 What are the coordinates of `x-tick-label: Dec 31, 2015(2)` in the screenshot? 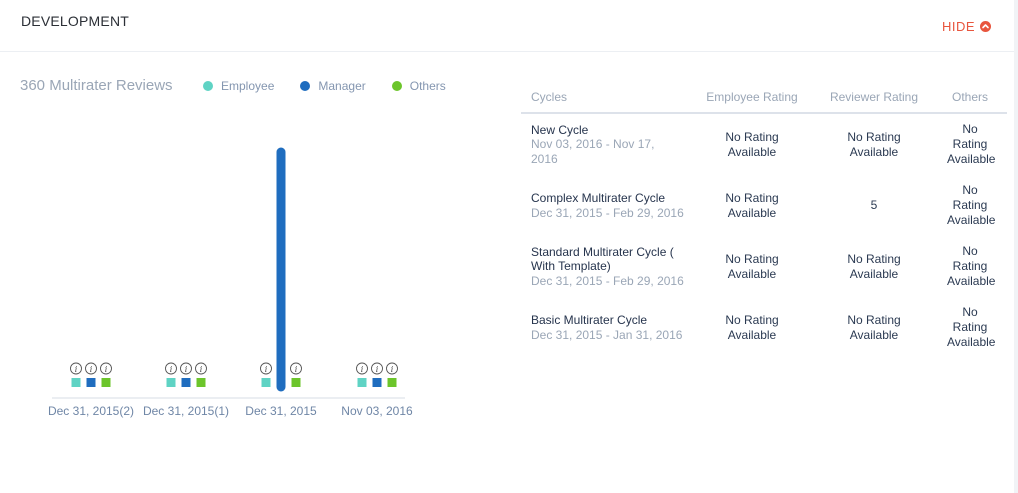 It's located at (91, 411).